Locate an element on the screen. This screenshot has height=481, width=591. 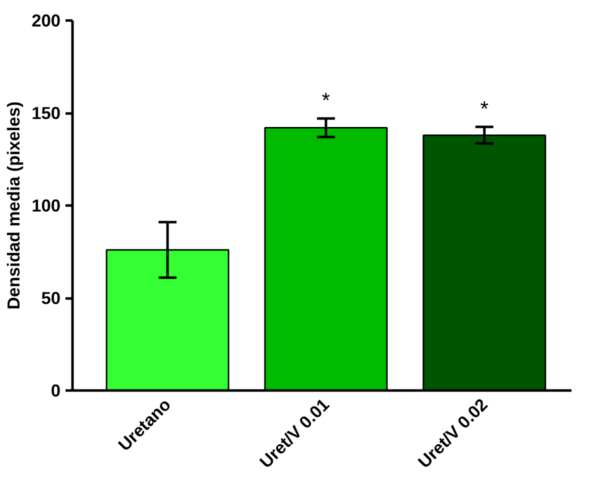
y-tick-label: 100 is located at coordinates (46, 206).